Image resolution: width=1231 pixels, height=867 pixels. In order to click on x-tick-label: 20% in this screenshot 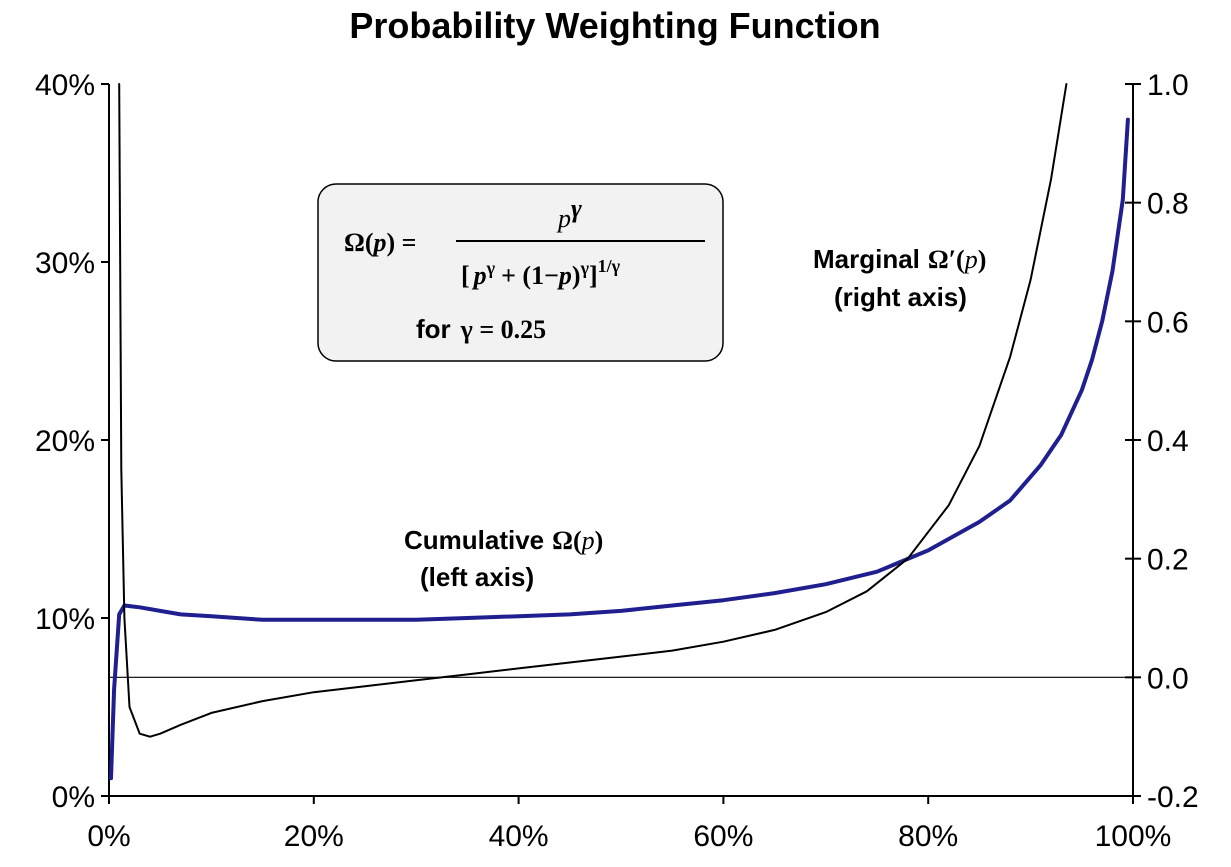, I will do `click(314, 836)`.